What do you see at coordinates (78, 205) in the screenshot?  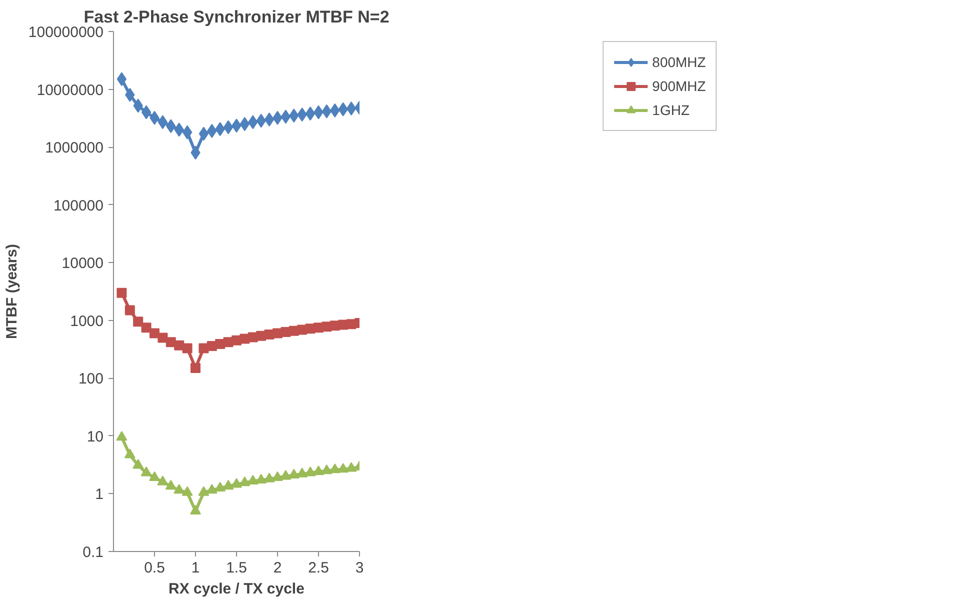 I see `y-tick-label: 100000` at bounding box center [78, 205].